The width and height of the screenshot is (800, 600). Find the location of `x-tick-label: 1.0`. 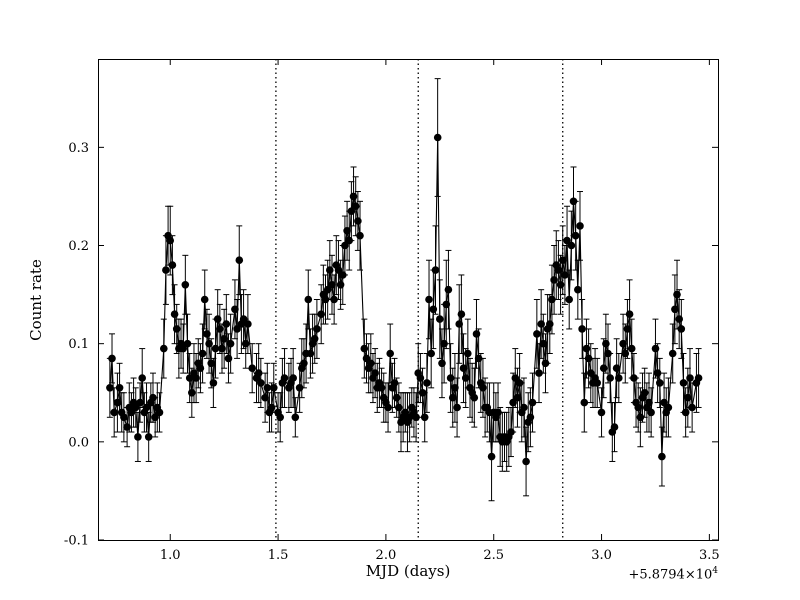

x-tick-label: 1.0 is located at coordinates (170, 555).